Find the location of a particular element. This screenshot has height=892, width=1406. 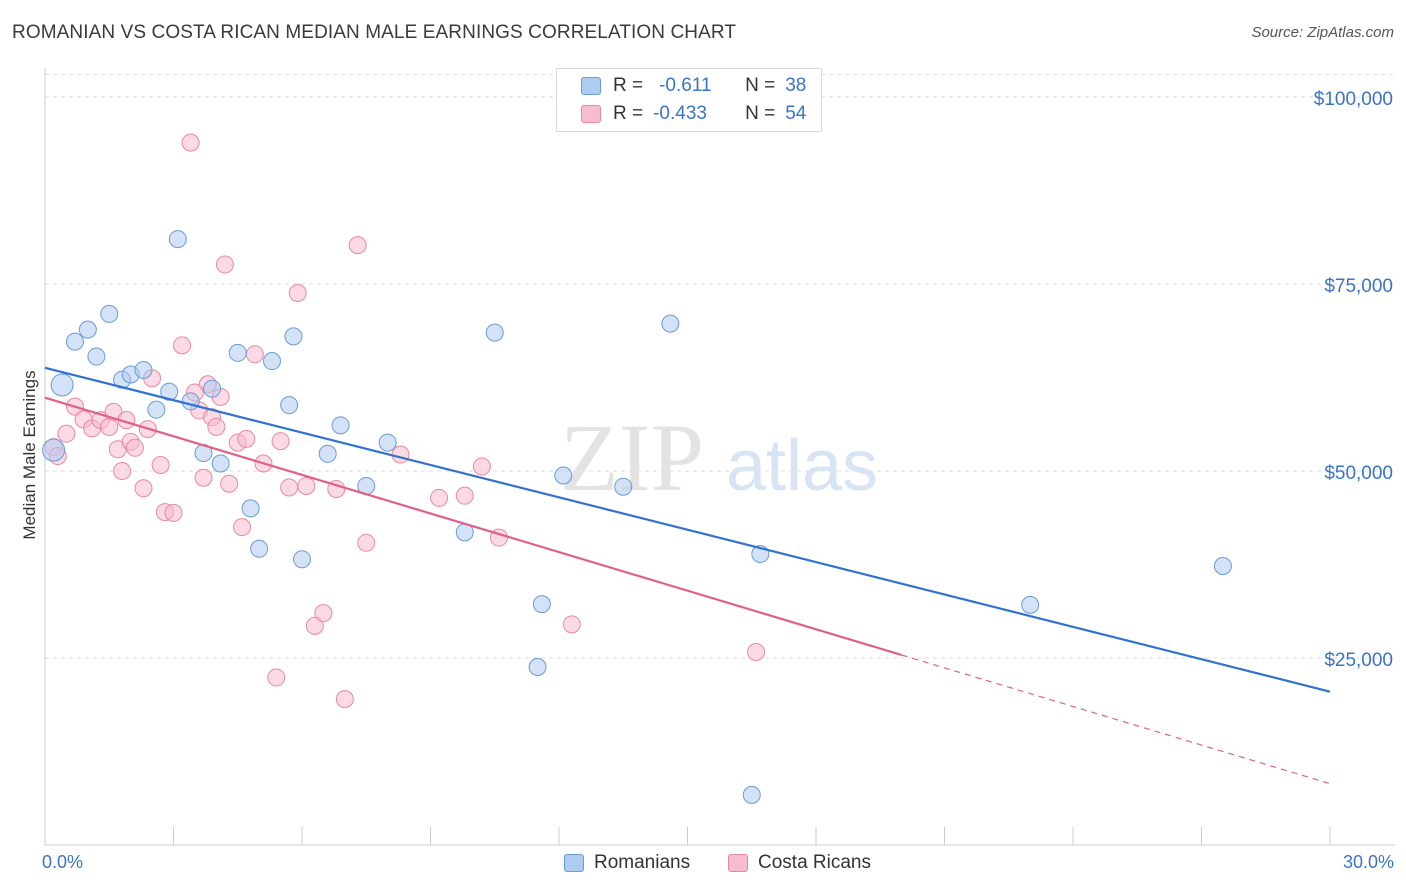

y-tick-label: $50,000 is located at coordinates (1358, 473).